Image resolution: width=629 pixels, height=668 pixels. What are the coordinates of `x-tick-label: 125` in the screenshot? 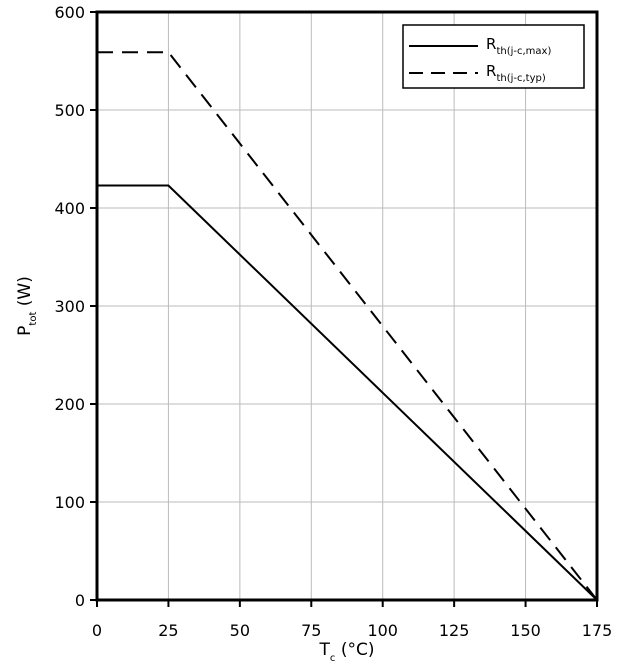 It's located at (454, 630).